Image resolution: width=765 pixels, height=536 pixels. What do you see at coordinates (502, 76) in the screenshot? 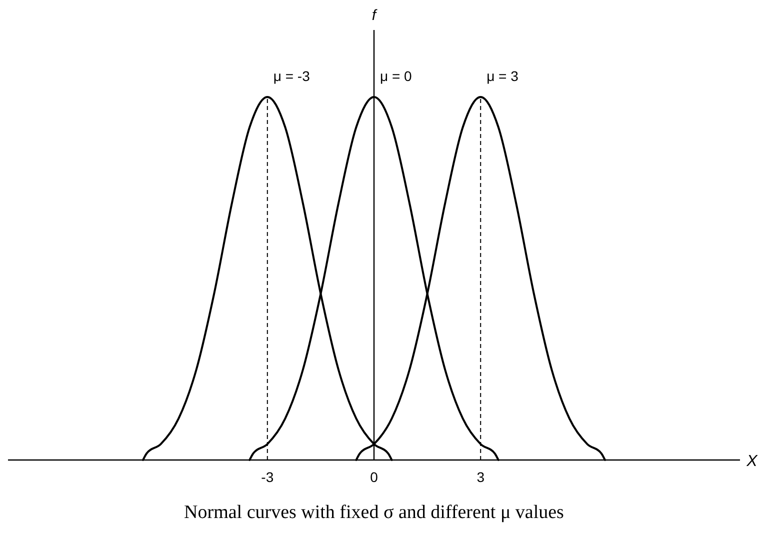
I see `annotation: μ = 3` at bounding box center [502, 76].